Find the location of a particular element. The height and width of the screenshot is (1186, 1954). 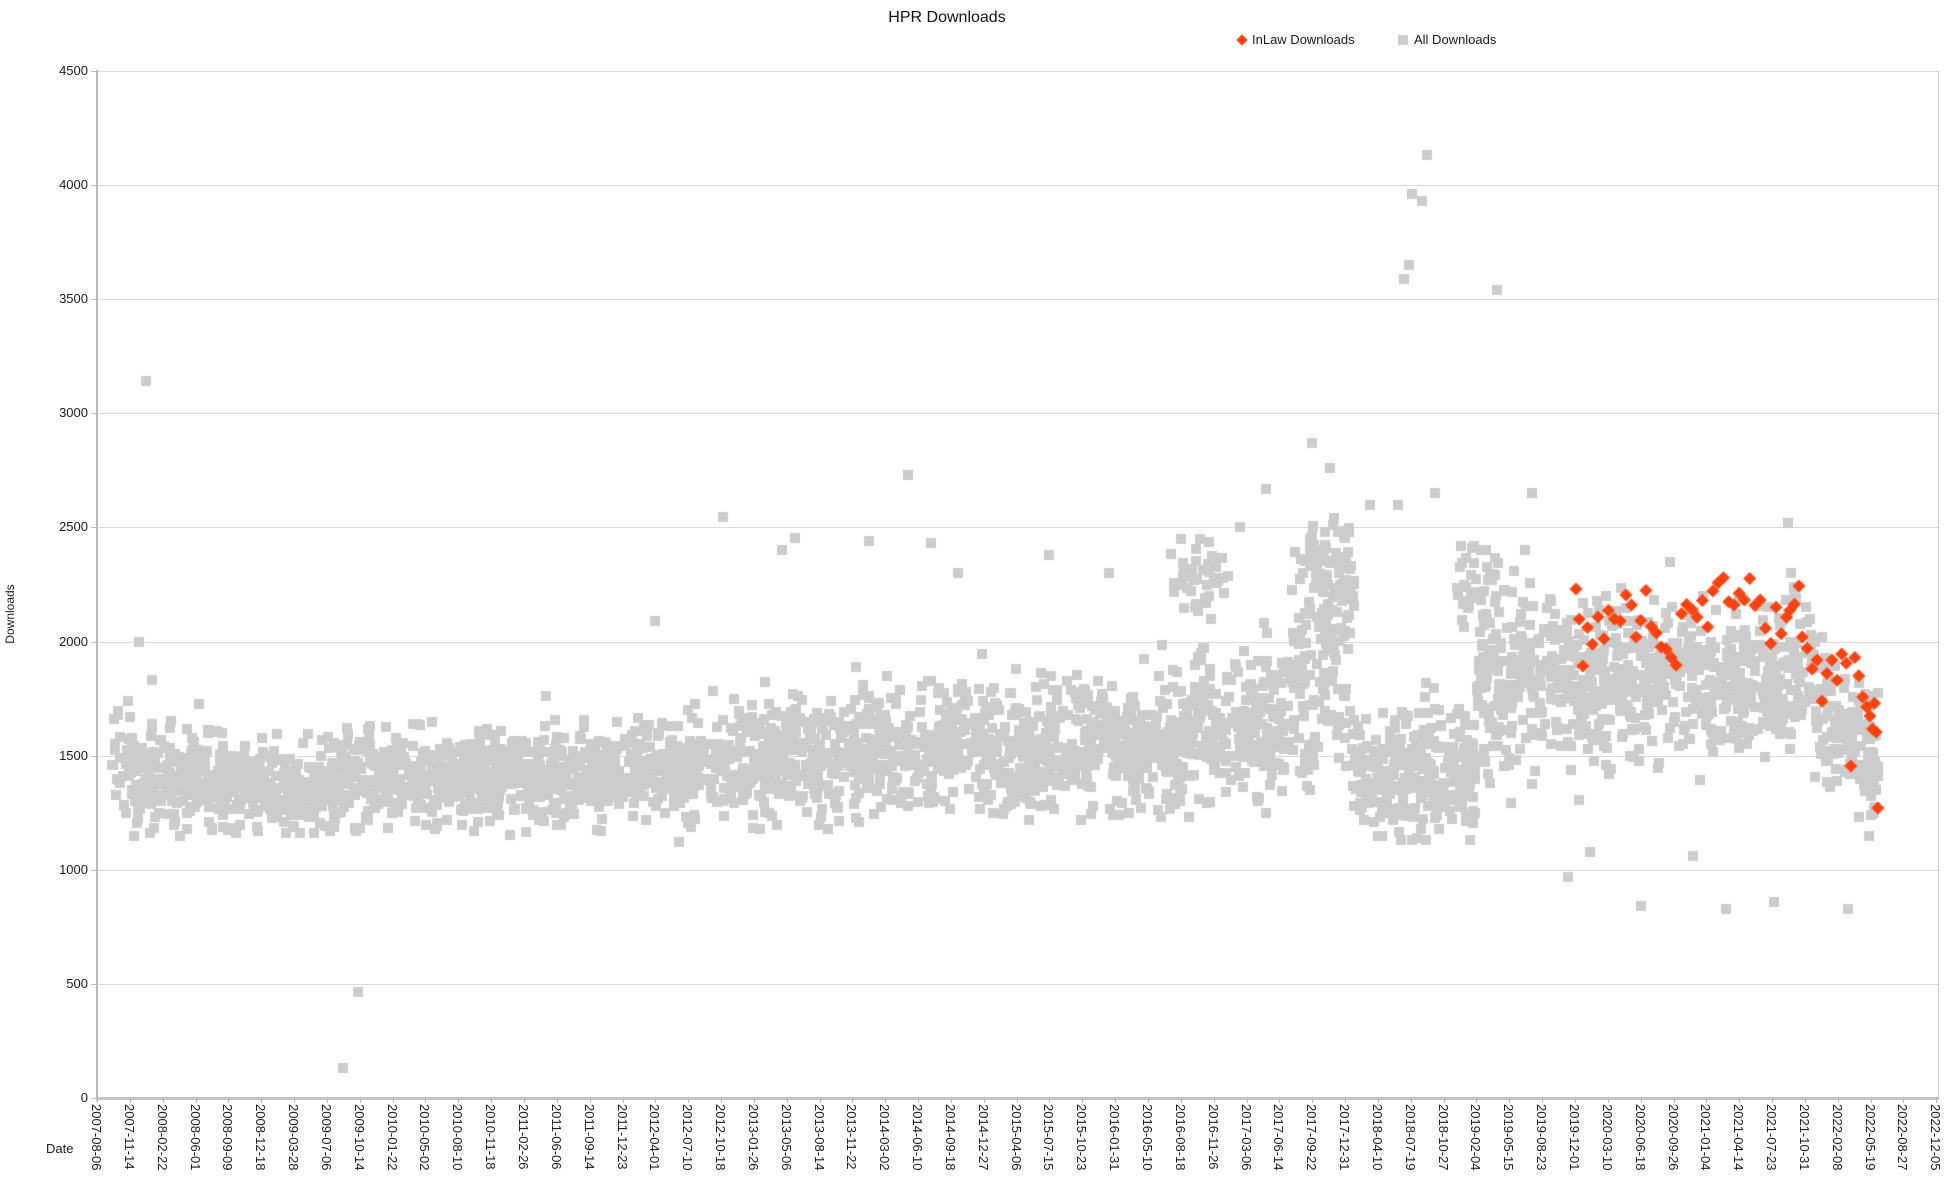

x-tick-label: 2013-08-14 is located at coordinates (819, 1137).